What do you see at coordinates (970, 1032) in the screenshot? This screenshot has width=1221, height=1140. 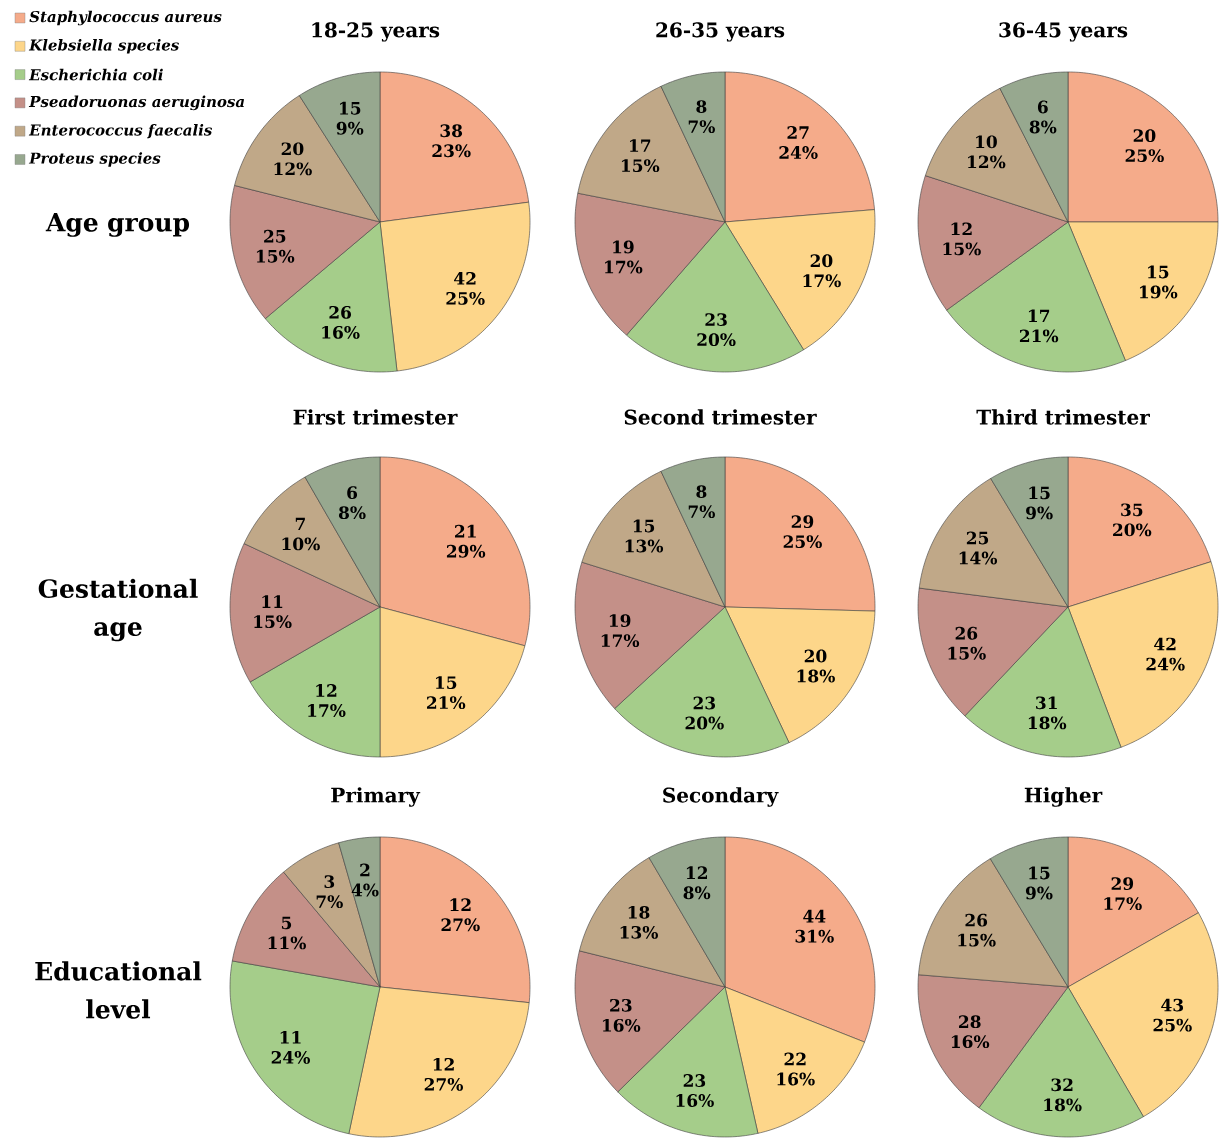 I see `data-label: 28 16%` at bounding box center [970, 1032].